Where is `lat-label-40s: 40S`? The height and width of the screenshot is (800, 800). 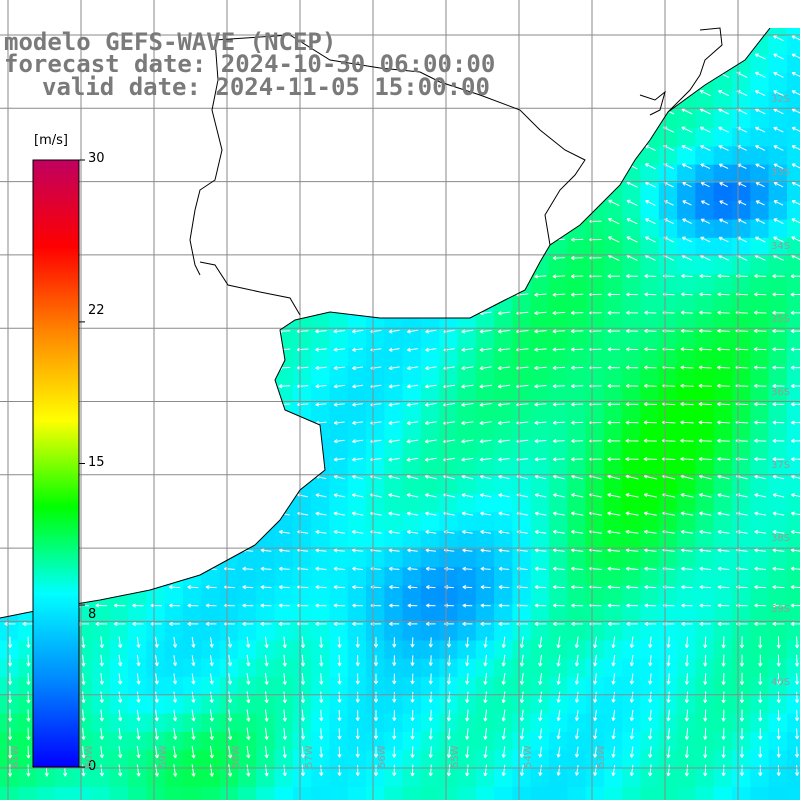
lat-label-40s: 40S is located at coordinates (781, 682).